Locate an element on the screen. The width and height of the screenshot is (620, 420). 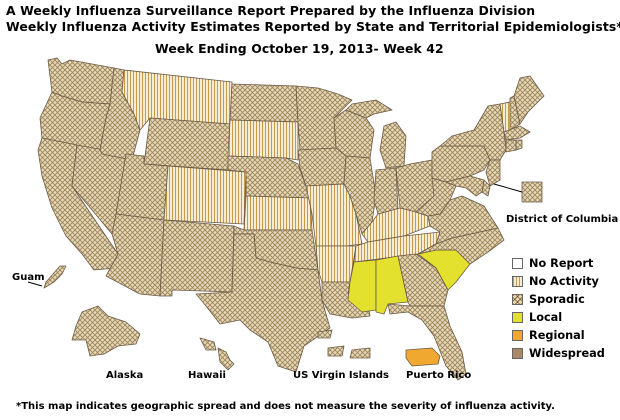
state-RI is located at coordinates (519, 145).